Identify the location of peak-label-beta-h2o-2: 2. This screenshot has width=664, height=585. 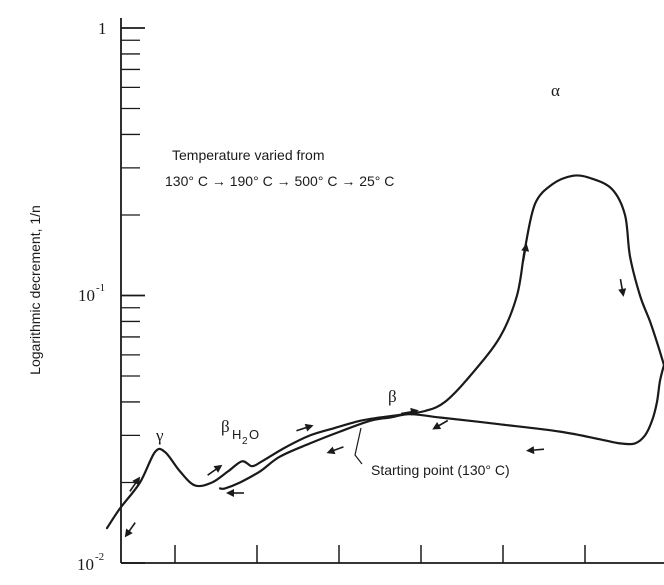
(245, 441).